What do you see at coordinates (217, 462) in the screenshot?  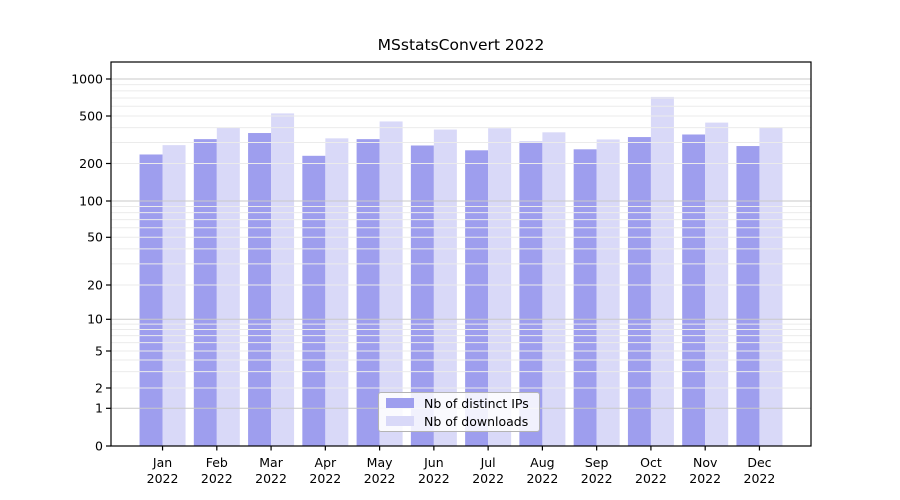 I see `x-axis-tick-label-month: Feb` at bounding box center [217, 462].